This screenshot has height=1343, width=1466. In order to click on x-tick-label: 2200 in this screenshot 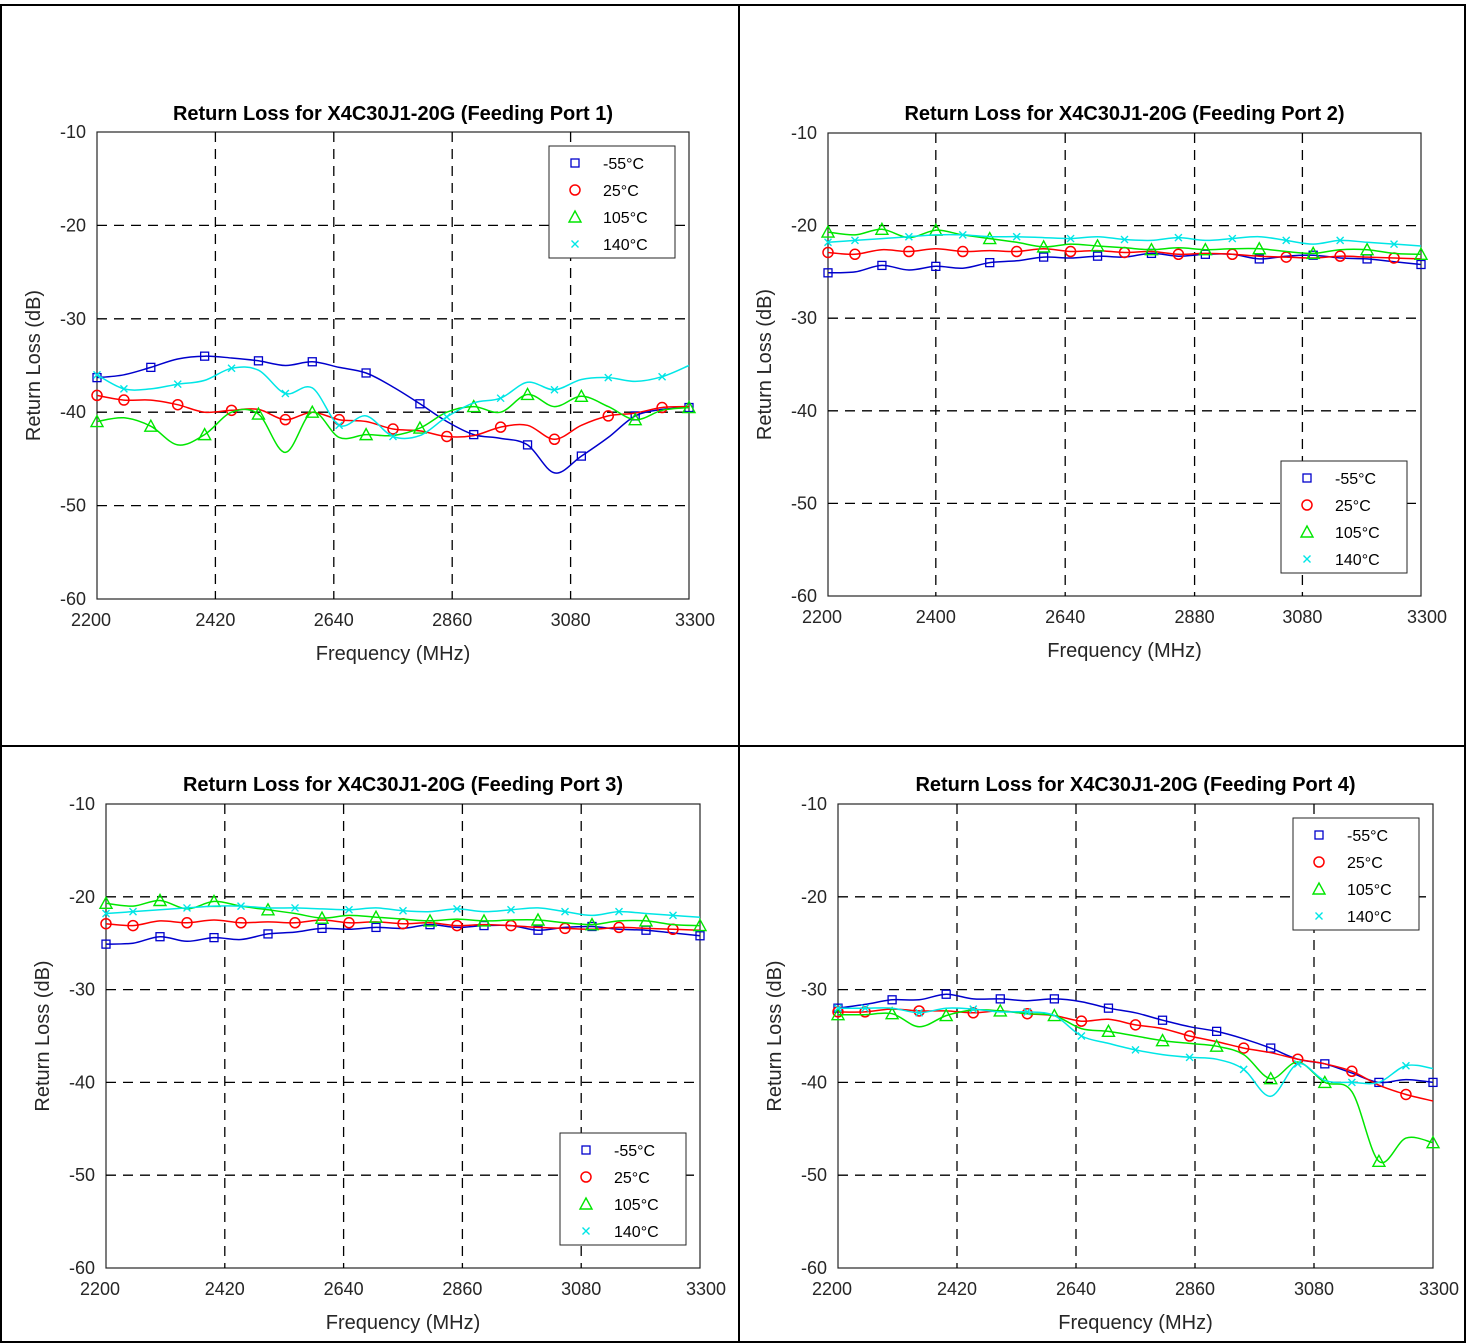, I will do `click(100, 1289)`.